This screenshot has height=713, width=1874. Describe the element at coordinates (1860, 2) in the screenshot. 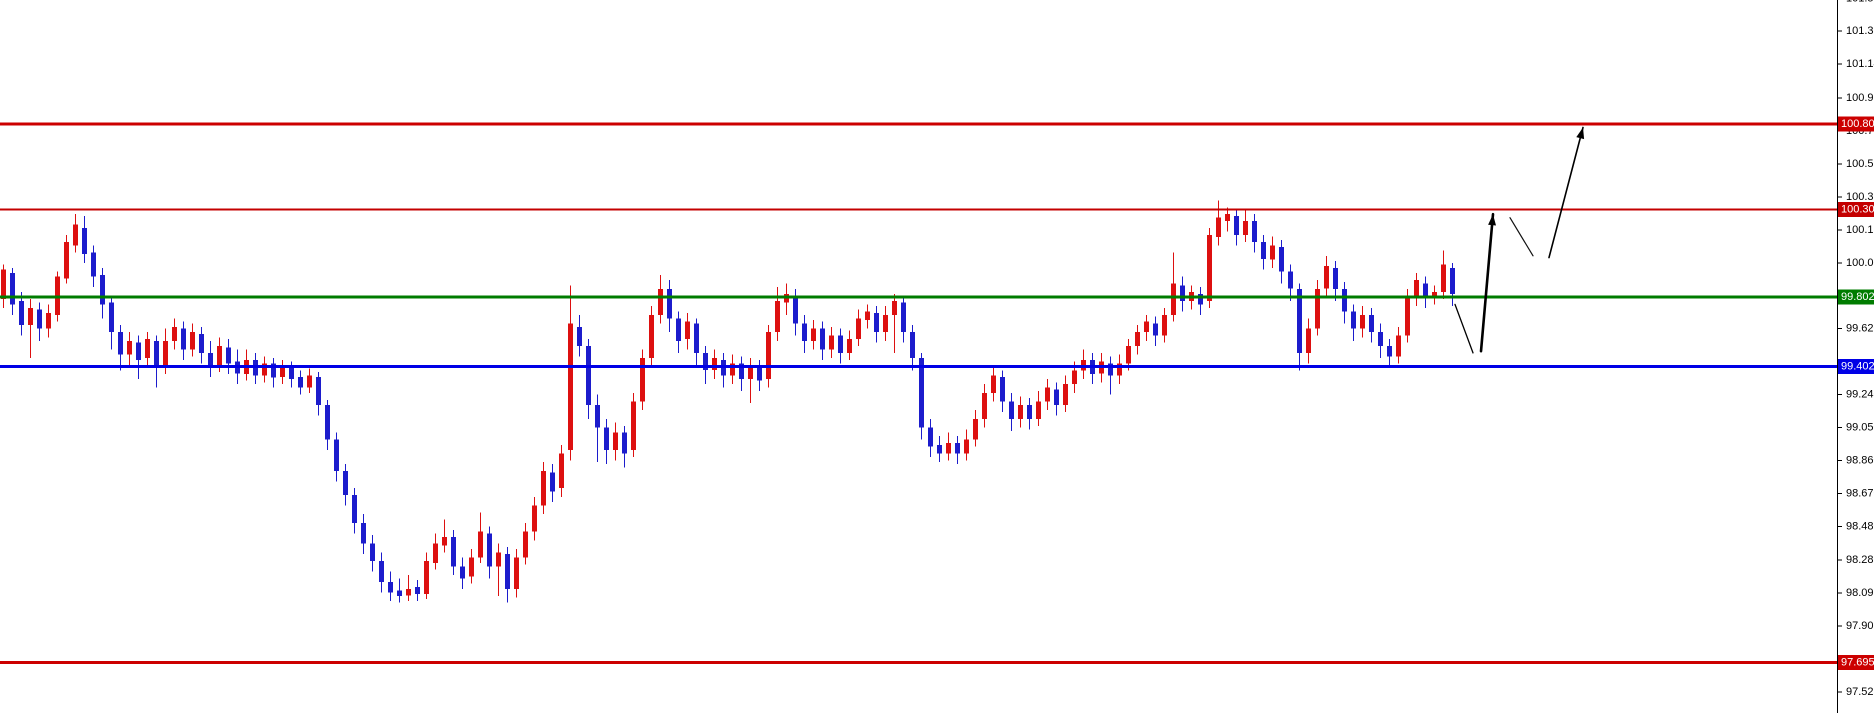

I see `price-axis-tick-label: 101.525` at that location.